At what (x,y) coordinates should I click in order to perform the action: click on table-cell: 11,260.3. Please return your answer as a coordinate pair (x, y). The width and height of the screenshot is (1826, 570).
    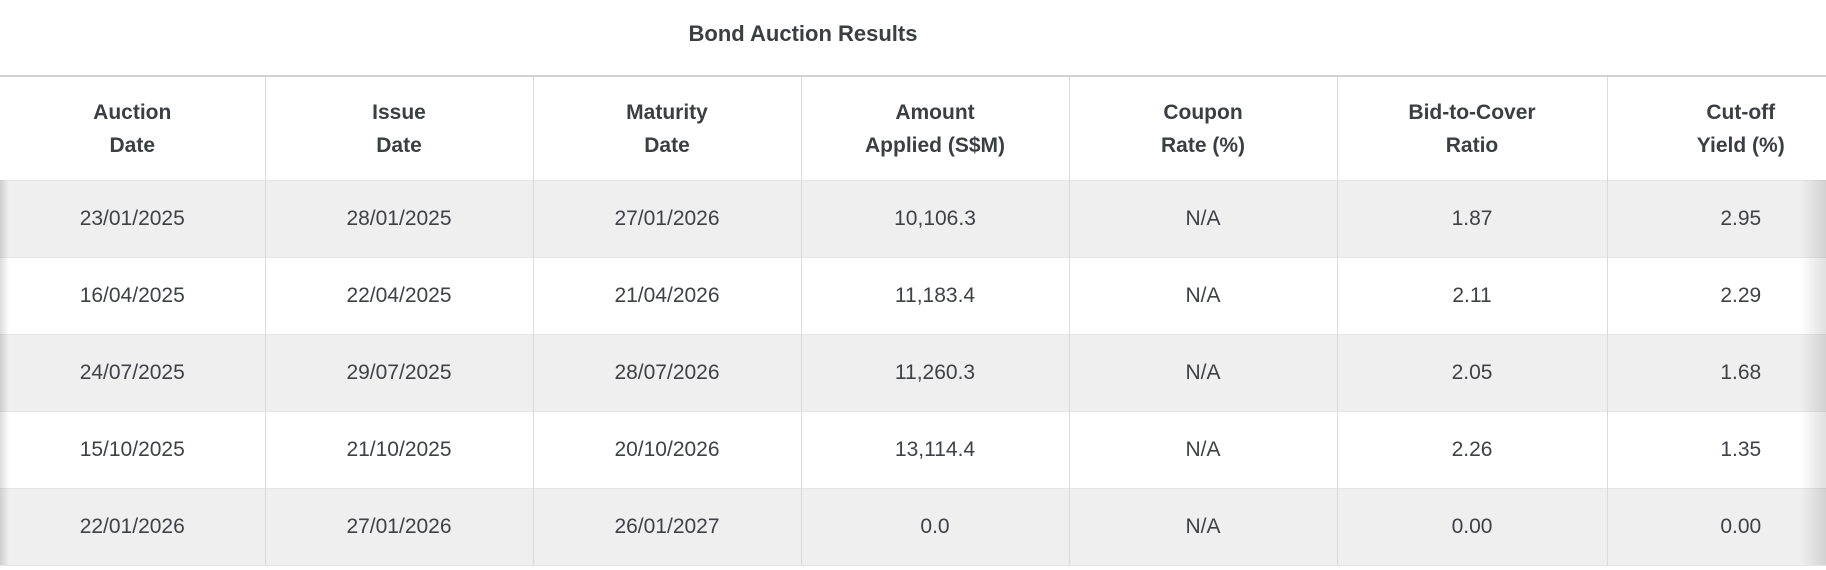
    Looking at the image, I should click on (934, 373).